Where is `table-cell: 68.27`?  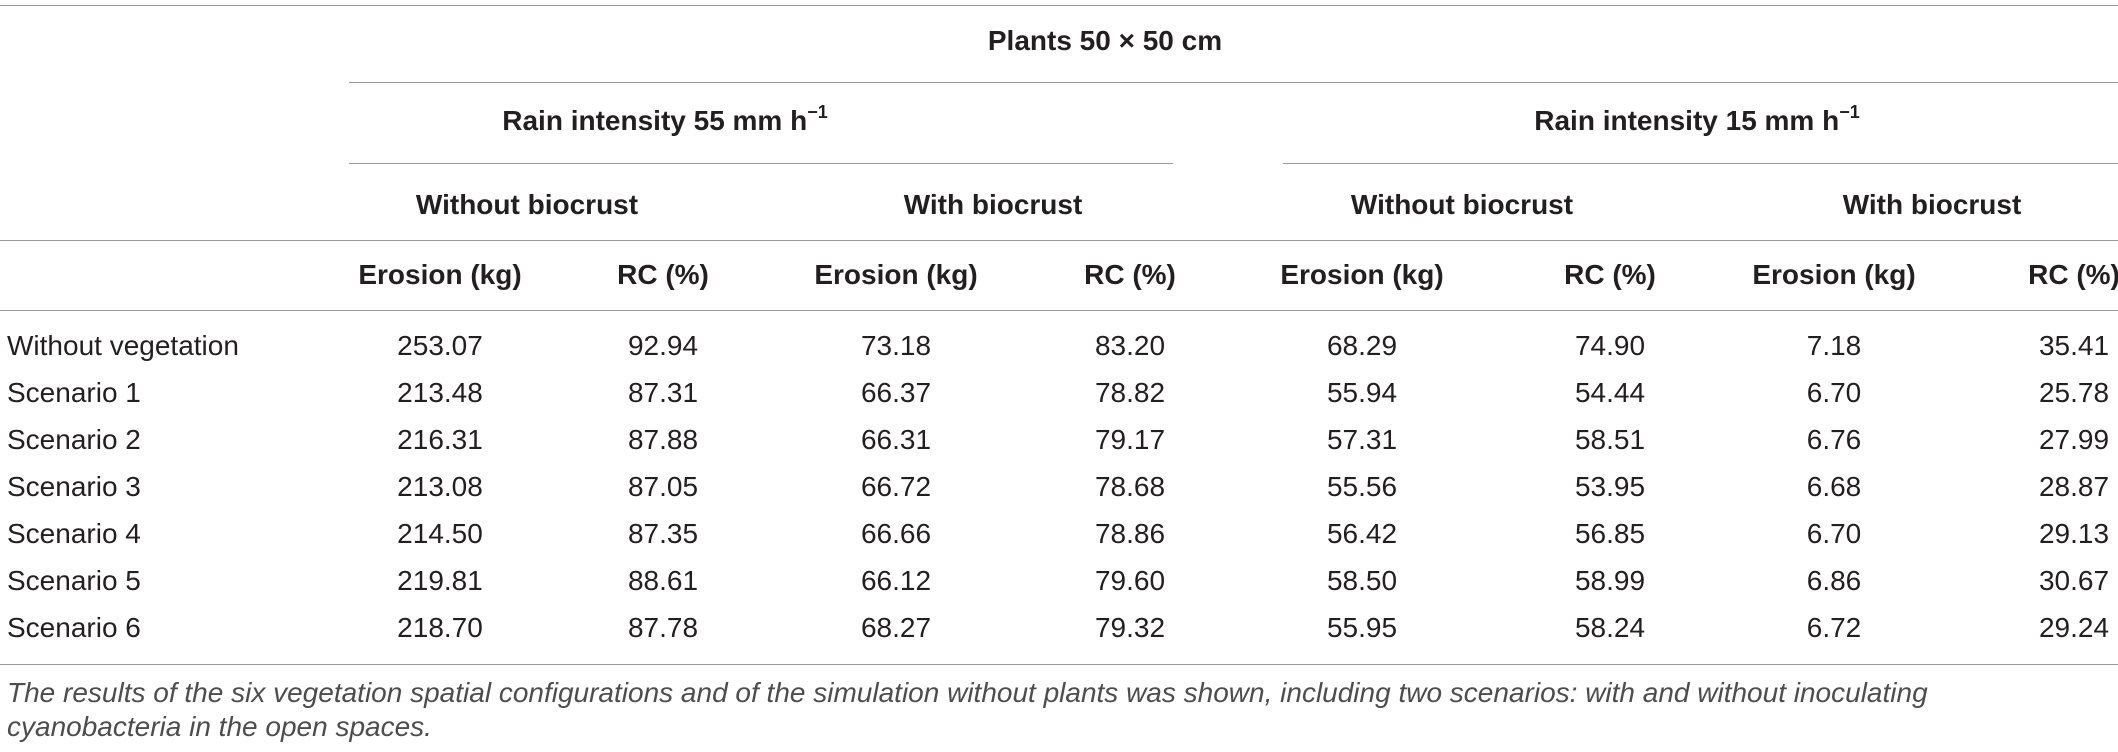
table-cell: 68.27 is located at coordinates (896, 627).